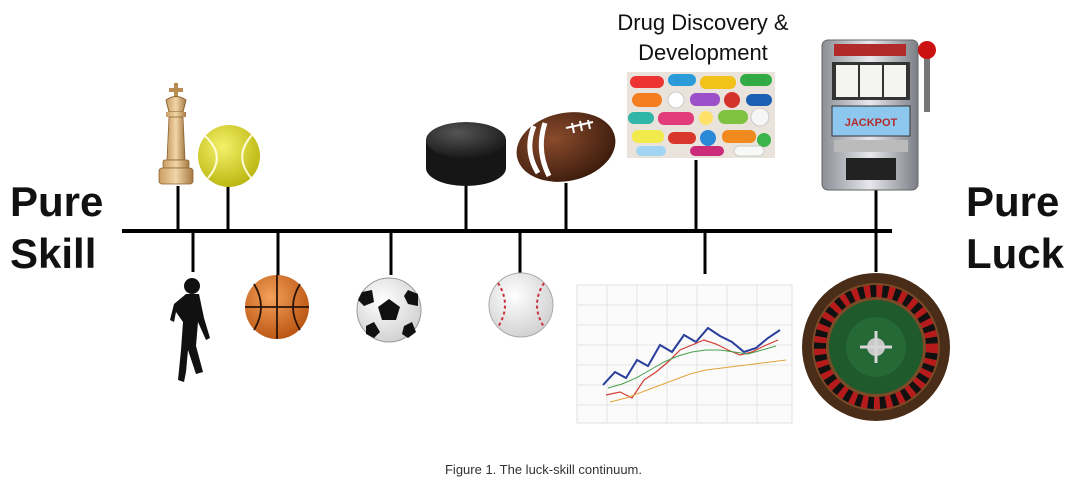 The height and width of the screenshot is (488, 1087). I want to click on pure-luck-line2: Luck, so click(1015, 253).